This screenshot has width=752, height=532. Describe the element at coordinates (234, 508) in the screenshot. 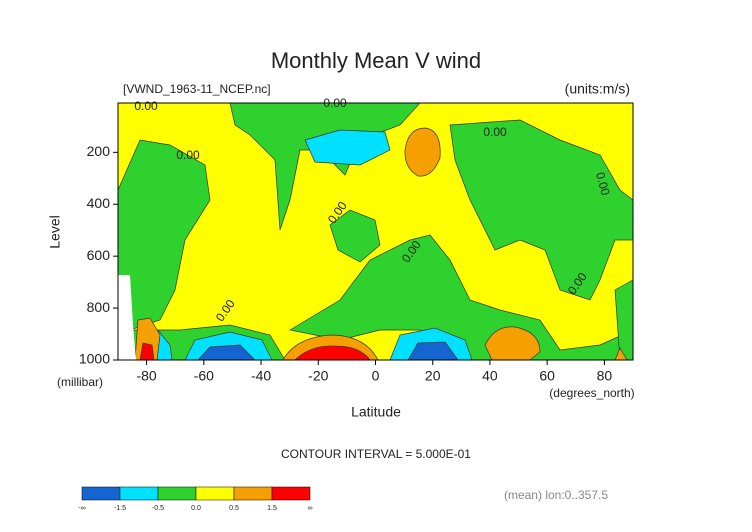

I see `colorbar-label: 0.5` at that location.